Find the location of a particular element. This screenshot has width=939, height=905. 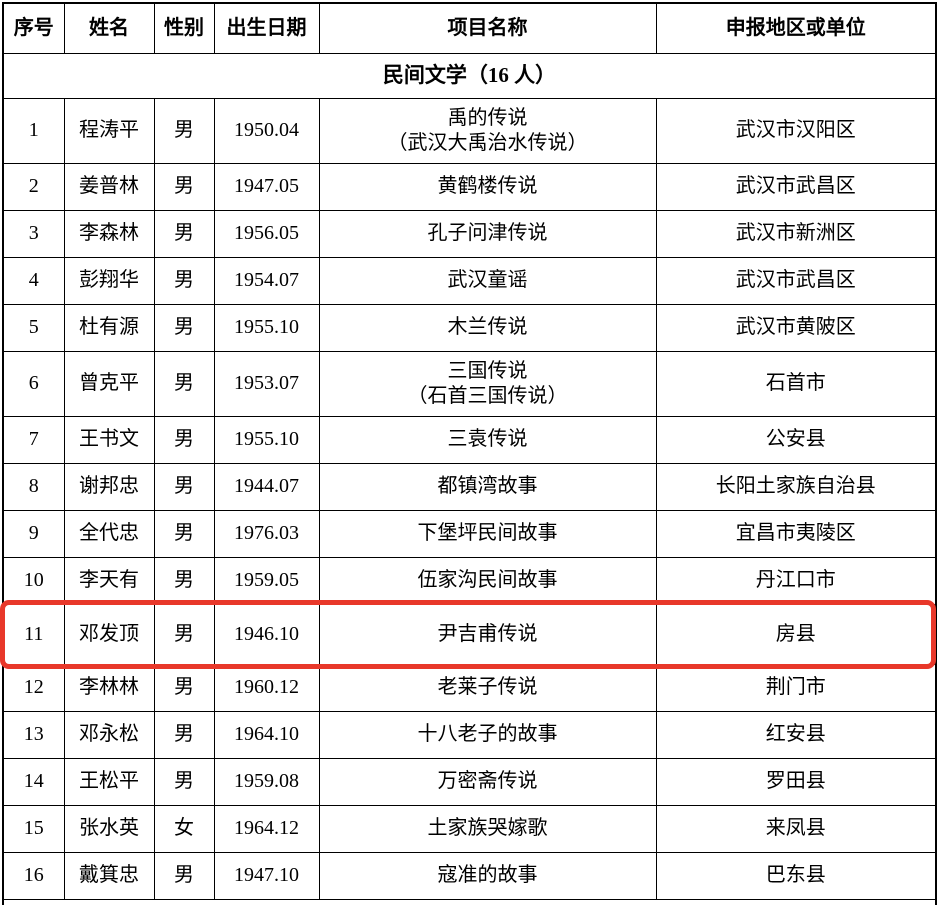

table-row: 3 李森林 男 1956.05 孔子问津传说 武汉市新洲区 is located at coordinates (469, 233).